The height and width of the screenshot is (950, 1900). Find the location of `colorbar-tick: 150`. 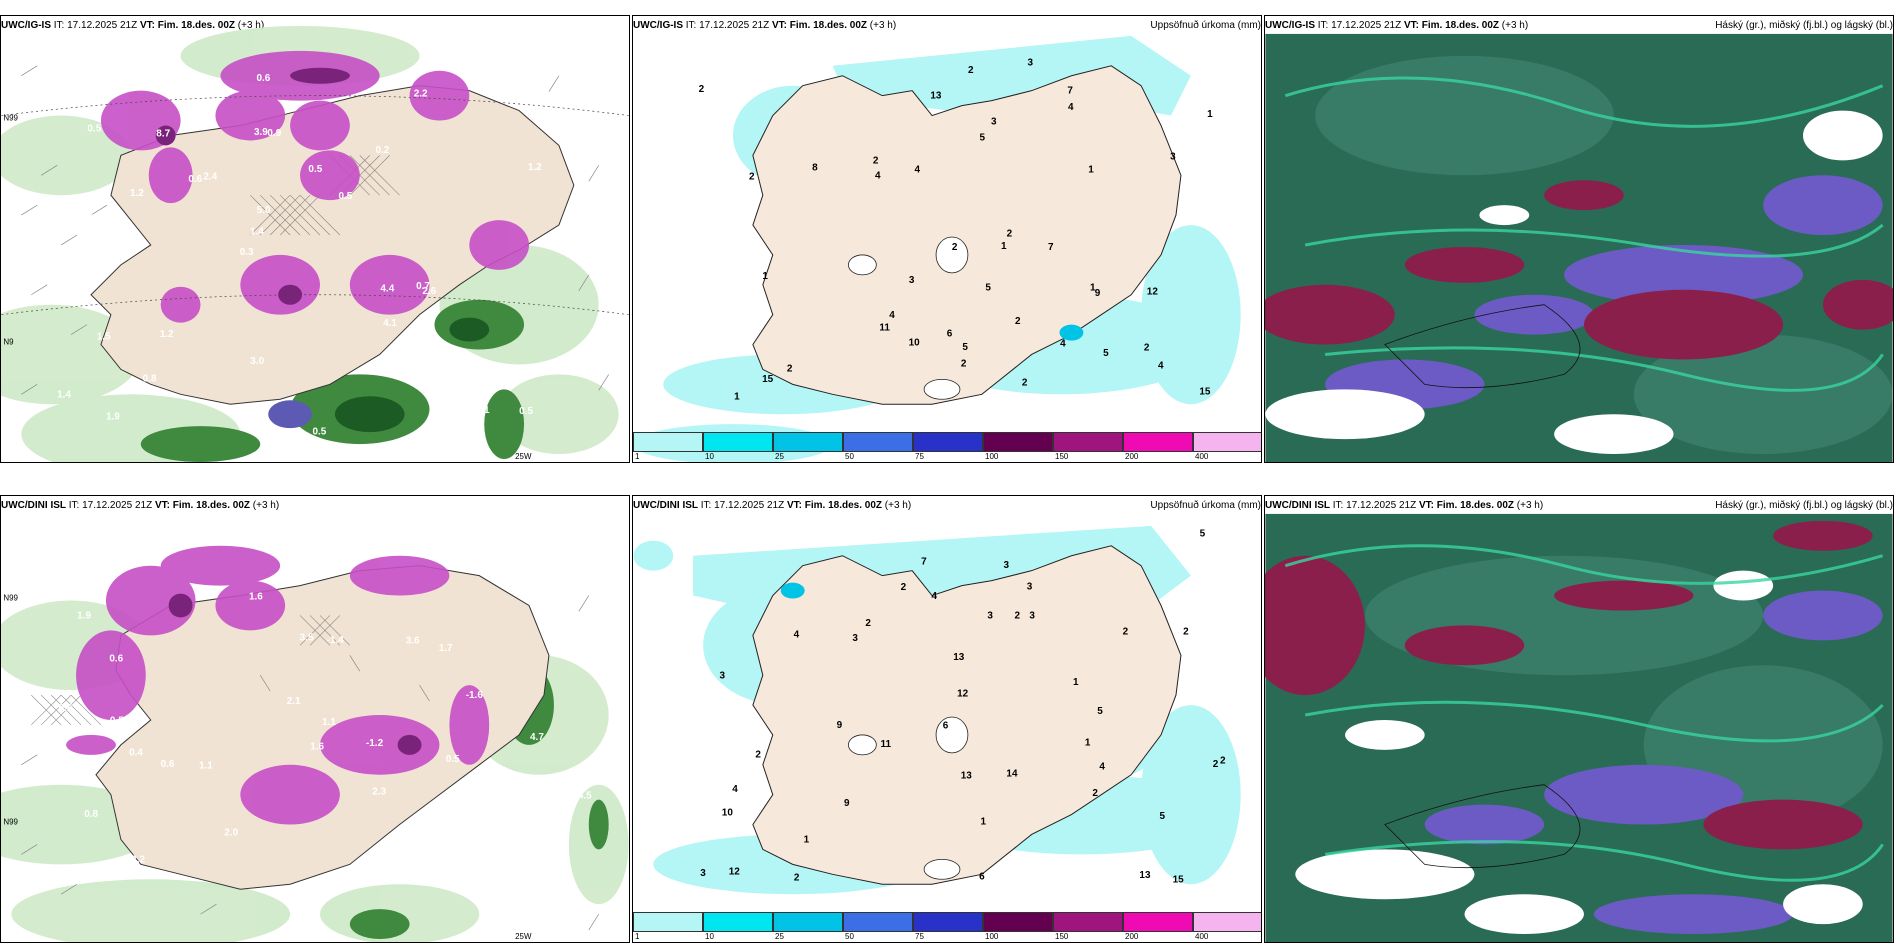

colorbar-tick: 150 is located at coordinates (1062, 456).